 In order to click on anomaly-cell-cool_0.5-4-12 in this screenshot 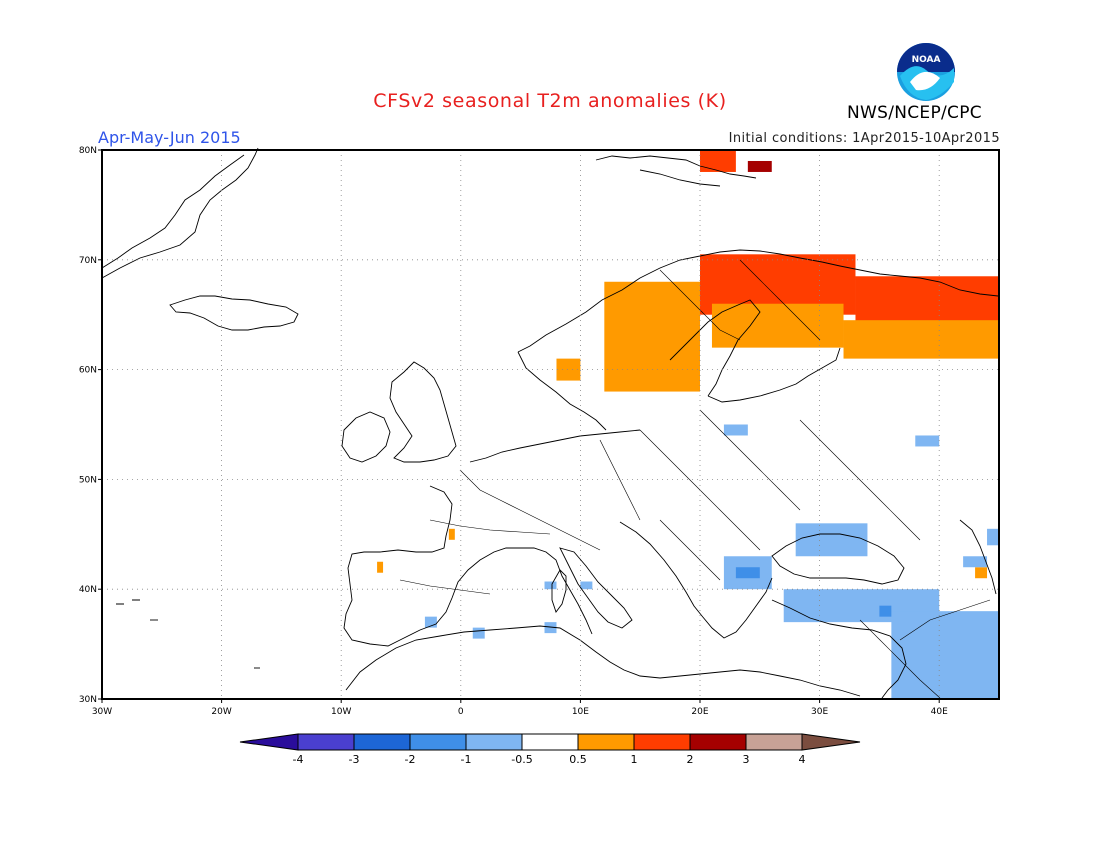, I will do `click(975, 562)`.